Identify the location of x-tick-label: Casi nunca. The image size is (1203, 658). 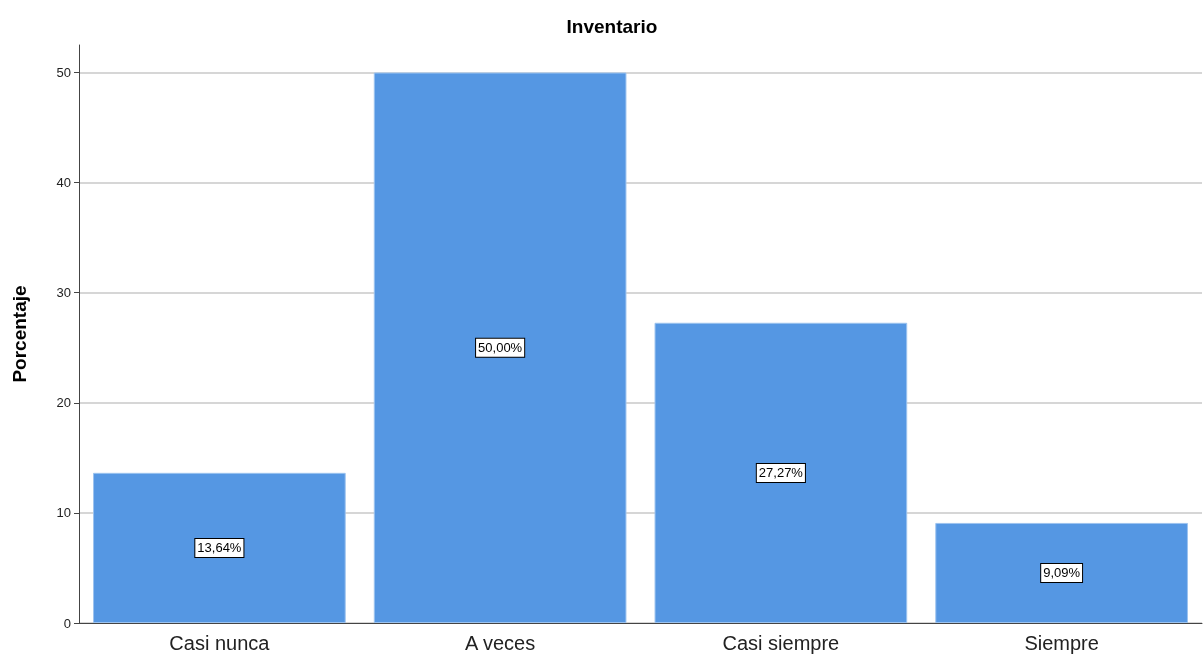
(220, 643).